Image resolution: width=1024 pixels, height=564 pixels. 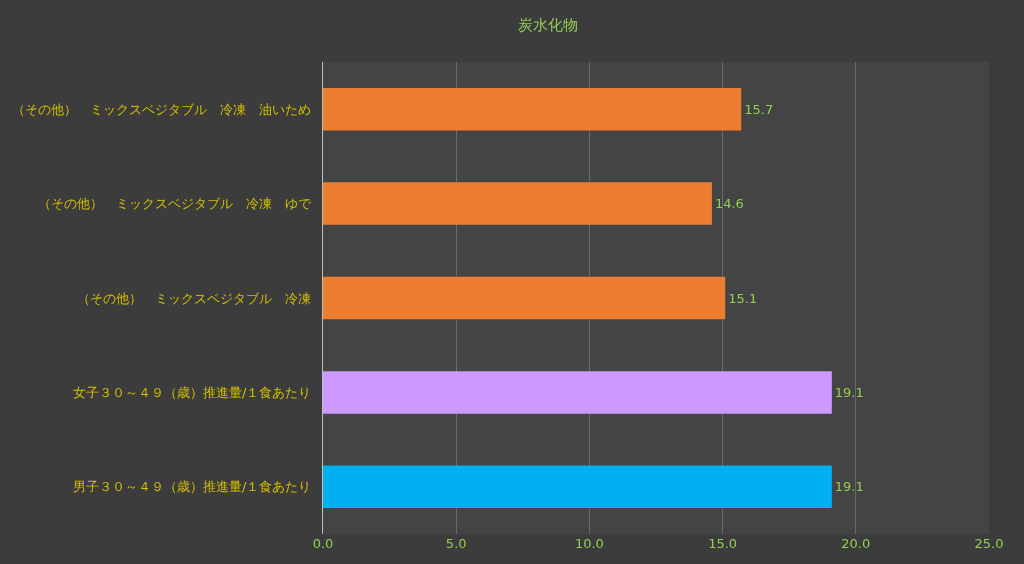 I want to click on x-tick-label: 25.0, so click(x=989, y=543).